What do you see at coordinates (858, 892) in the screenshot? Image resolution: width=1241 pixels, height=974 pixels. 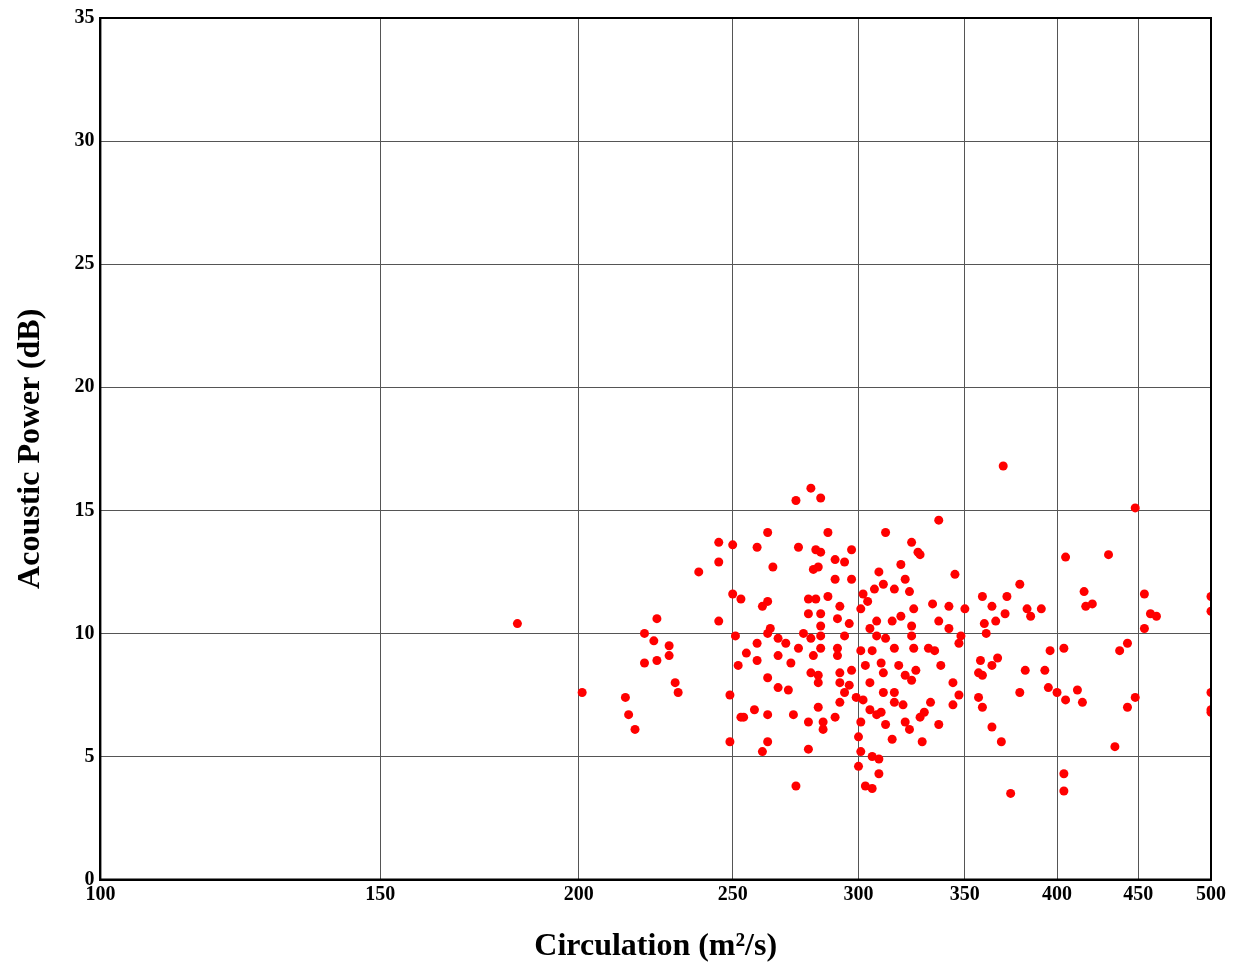 I see `x-tick-label: 300` at bounding box center [858, 892].